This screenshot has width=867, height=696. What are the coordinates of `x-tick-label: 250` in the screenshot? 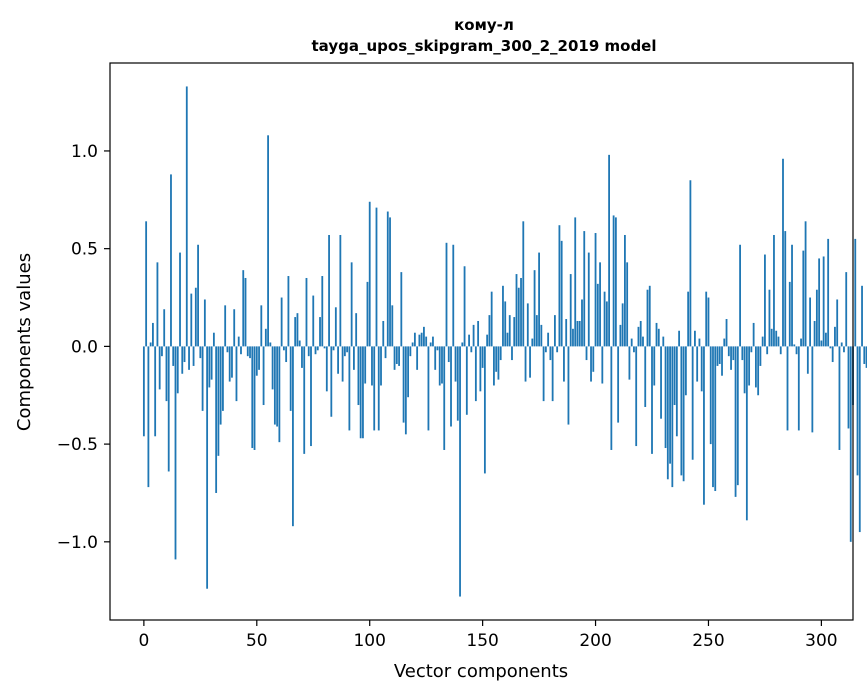 It's located at (708, 641).